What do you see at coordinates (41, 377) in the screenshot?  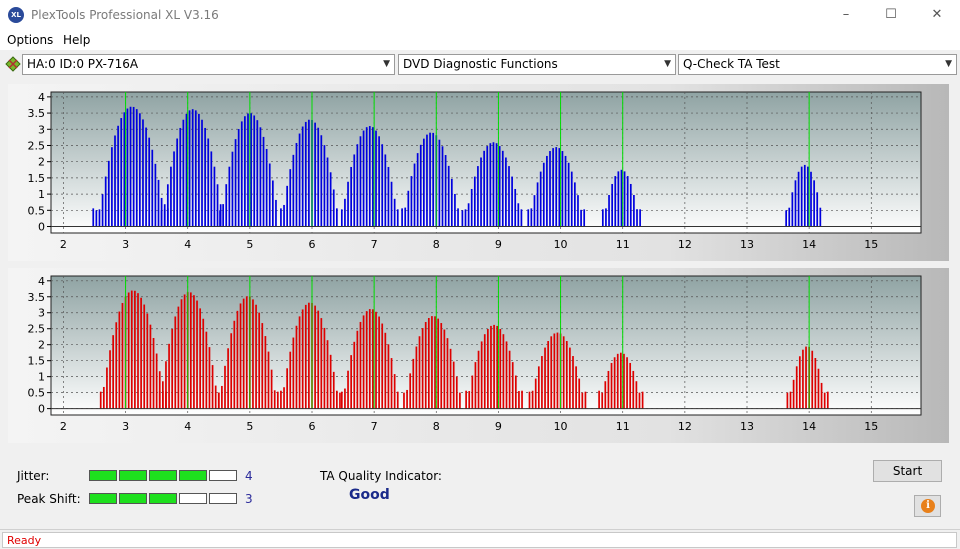 I see `y-tick-label: 1` at bounding box center [41, 377].